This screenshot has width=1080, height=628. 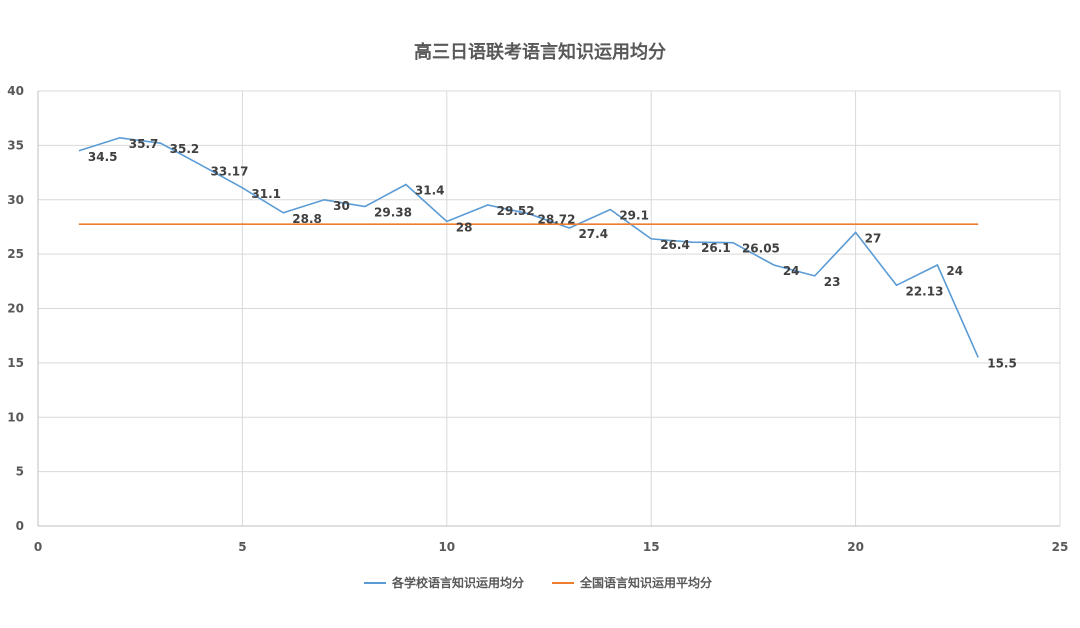 I want to click on data-label: 35.7, so click(x=144, y=144).